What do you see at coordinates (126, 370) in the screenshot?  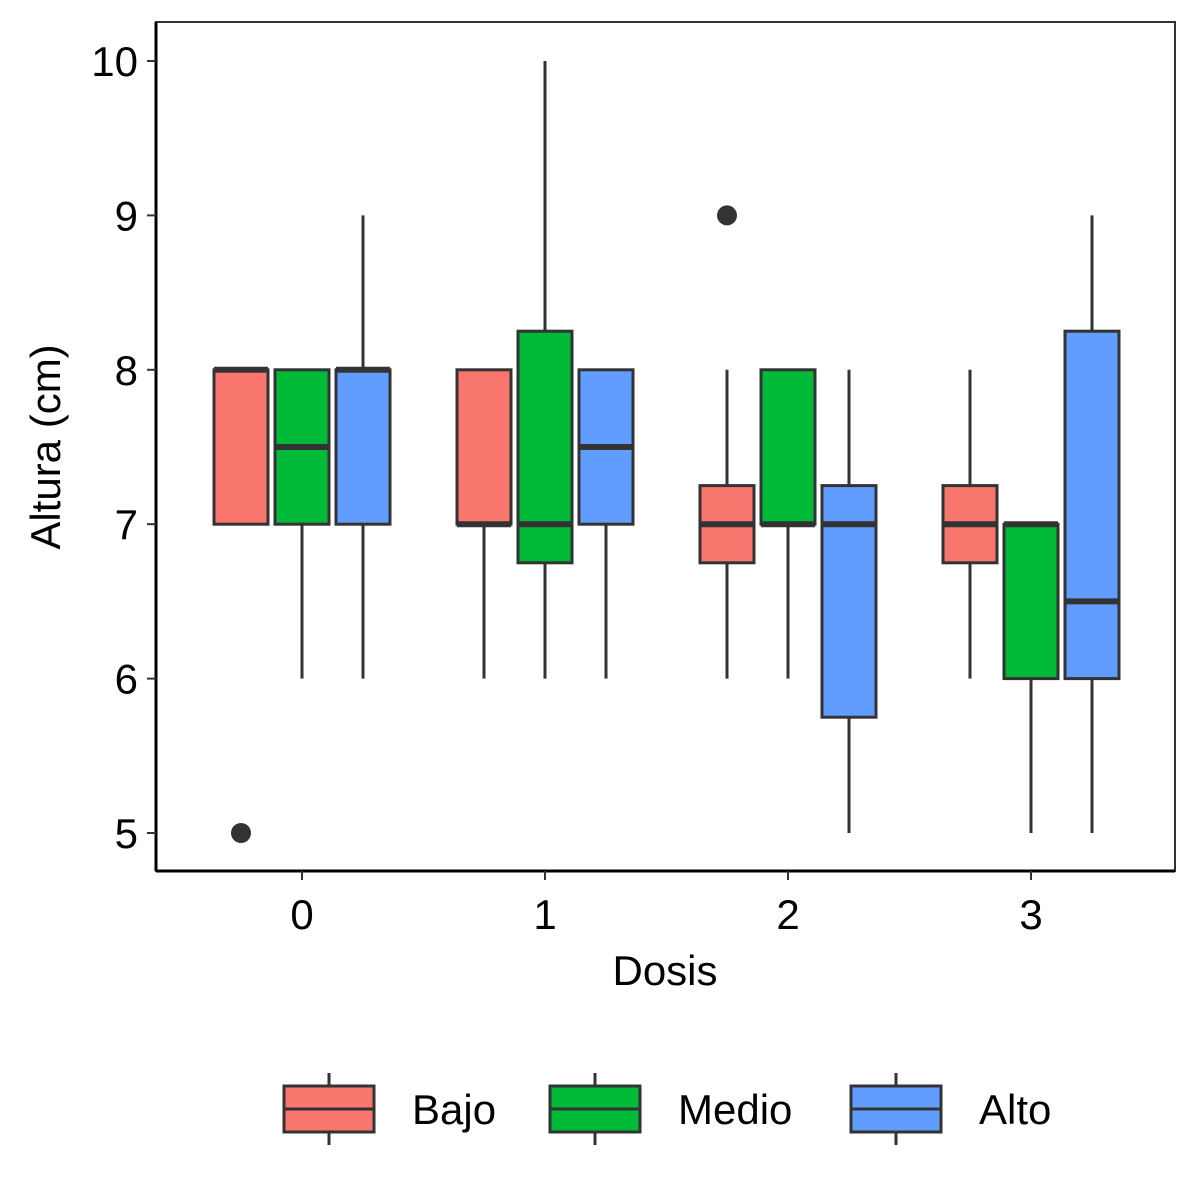 I see `y-tick-label: 8` at bounding box center [126, 370].